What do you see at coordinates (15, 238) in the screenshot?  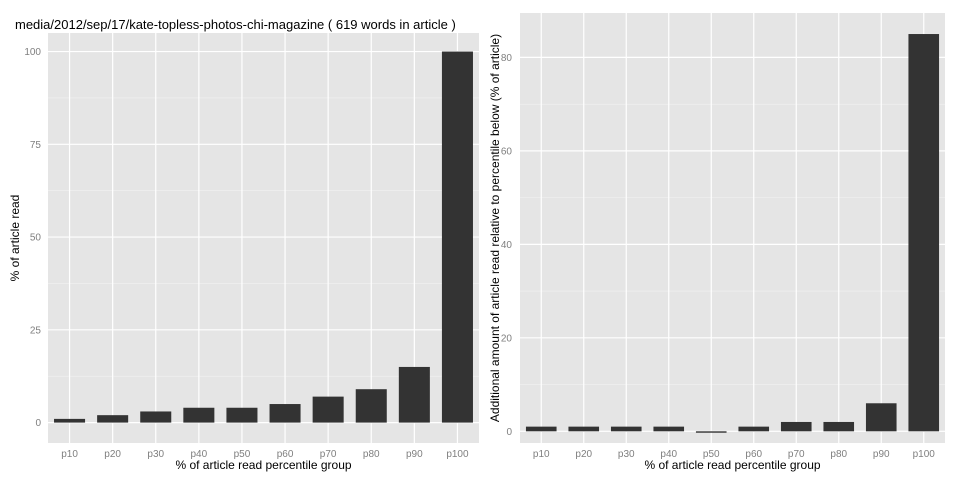 I see `left-y-axis-label: % of article read` at bounding box center [15, 238].